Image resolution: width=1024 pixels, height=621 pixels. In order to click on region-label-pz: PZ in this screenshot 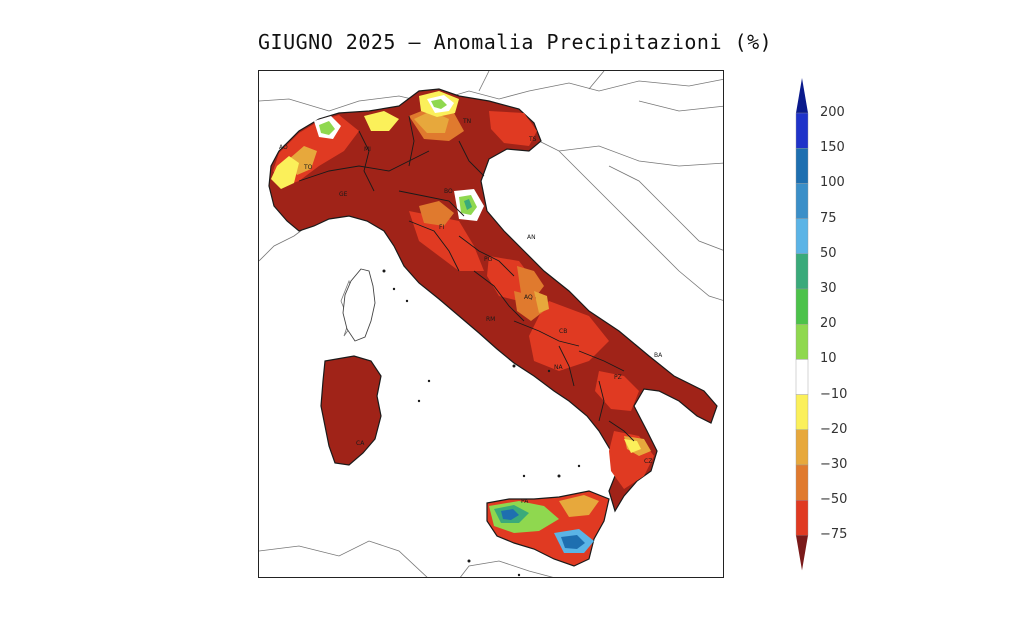, I will do `click(618, 377)`.